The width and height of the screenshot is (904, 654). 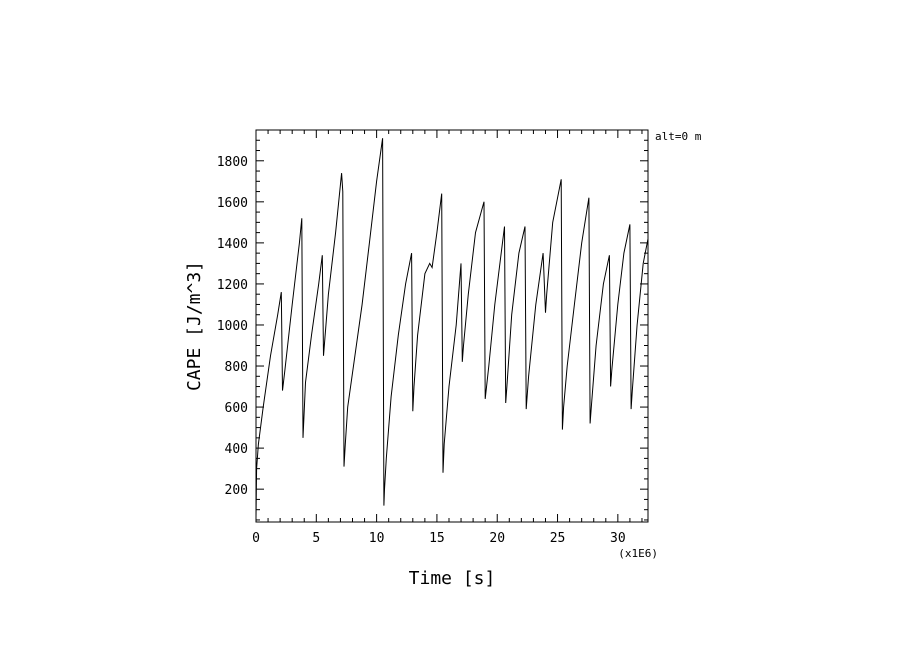 I want to click on y-tick-label: 1200, so click(x=232, y=285).